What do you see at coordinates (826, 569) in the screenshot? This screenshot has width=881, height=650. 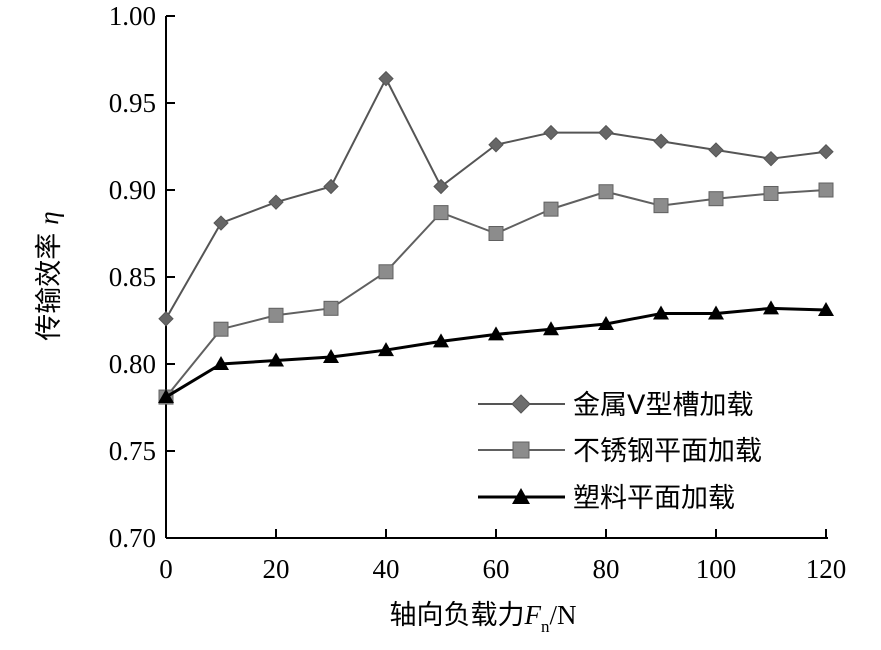 I see `x-tick-label: 120` at bounding box center [826, 569].